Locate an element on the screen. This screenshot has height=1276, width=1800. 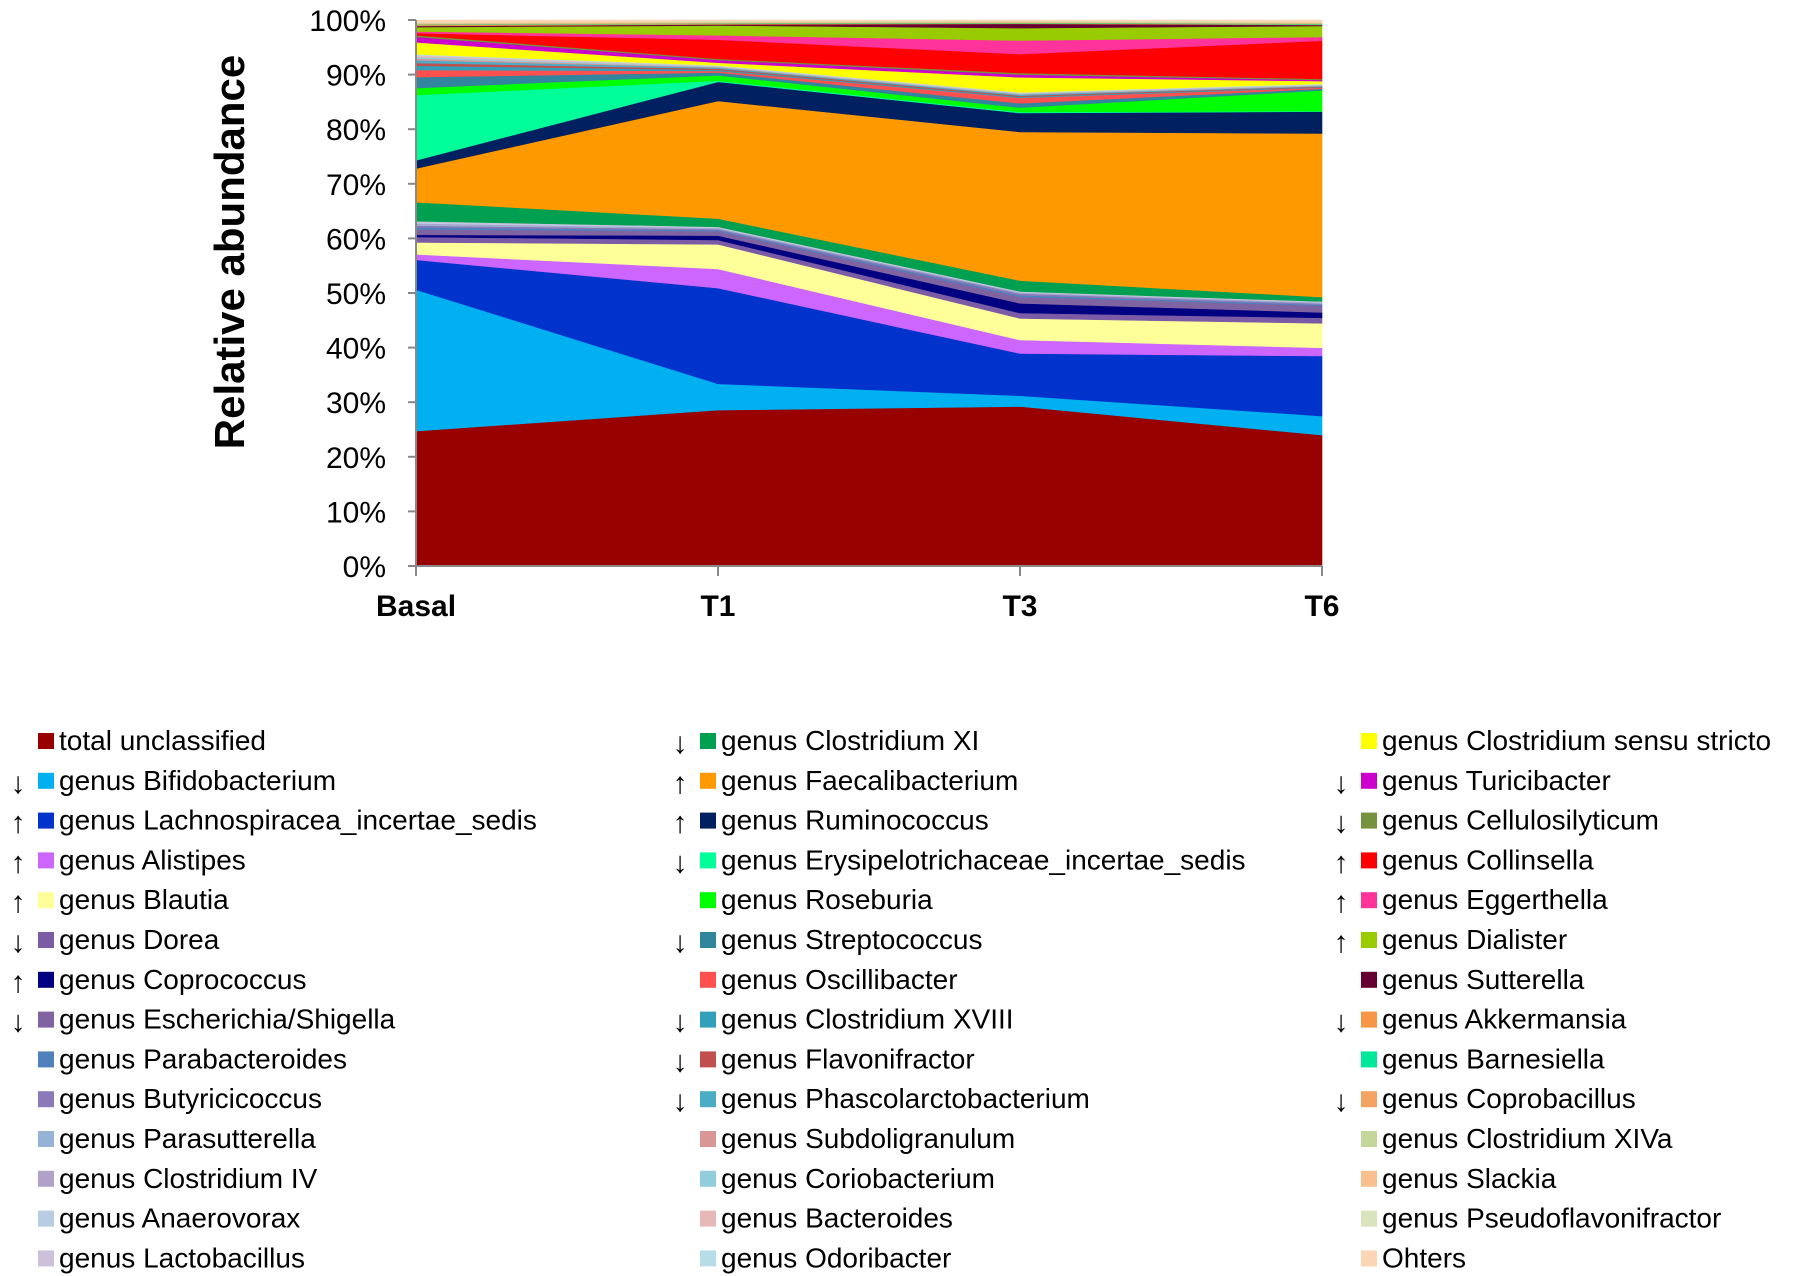
legend-item: ↓ genus Clostridium XVIII is located at coordinates (843, 1021).